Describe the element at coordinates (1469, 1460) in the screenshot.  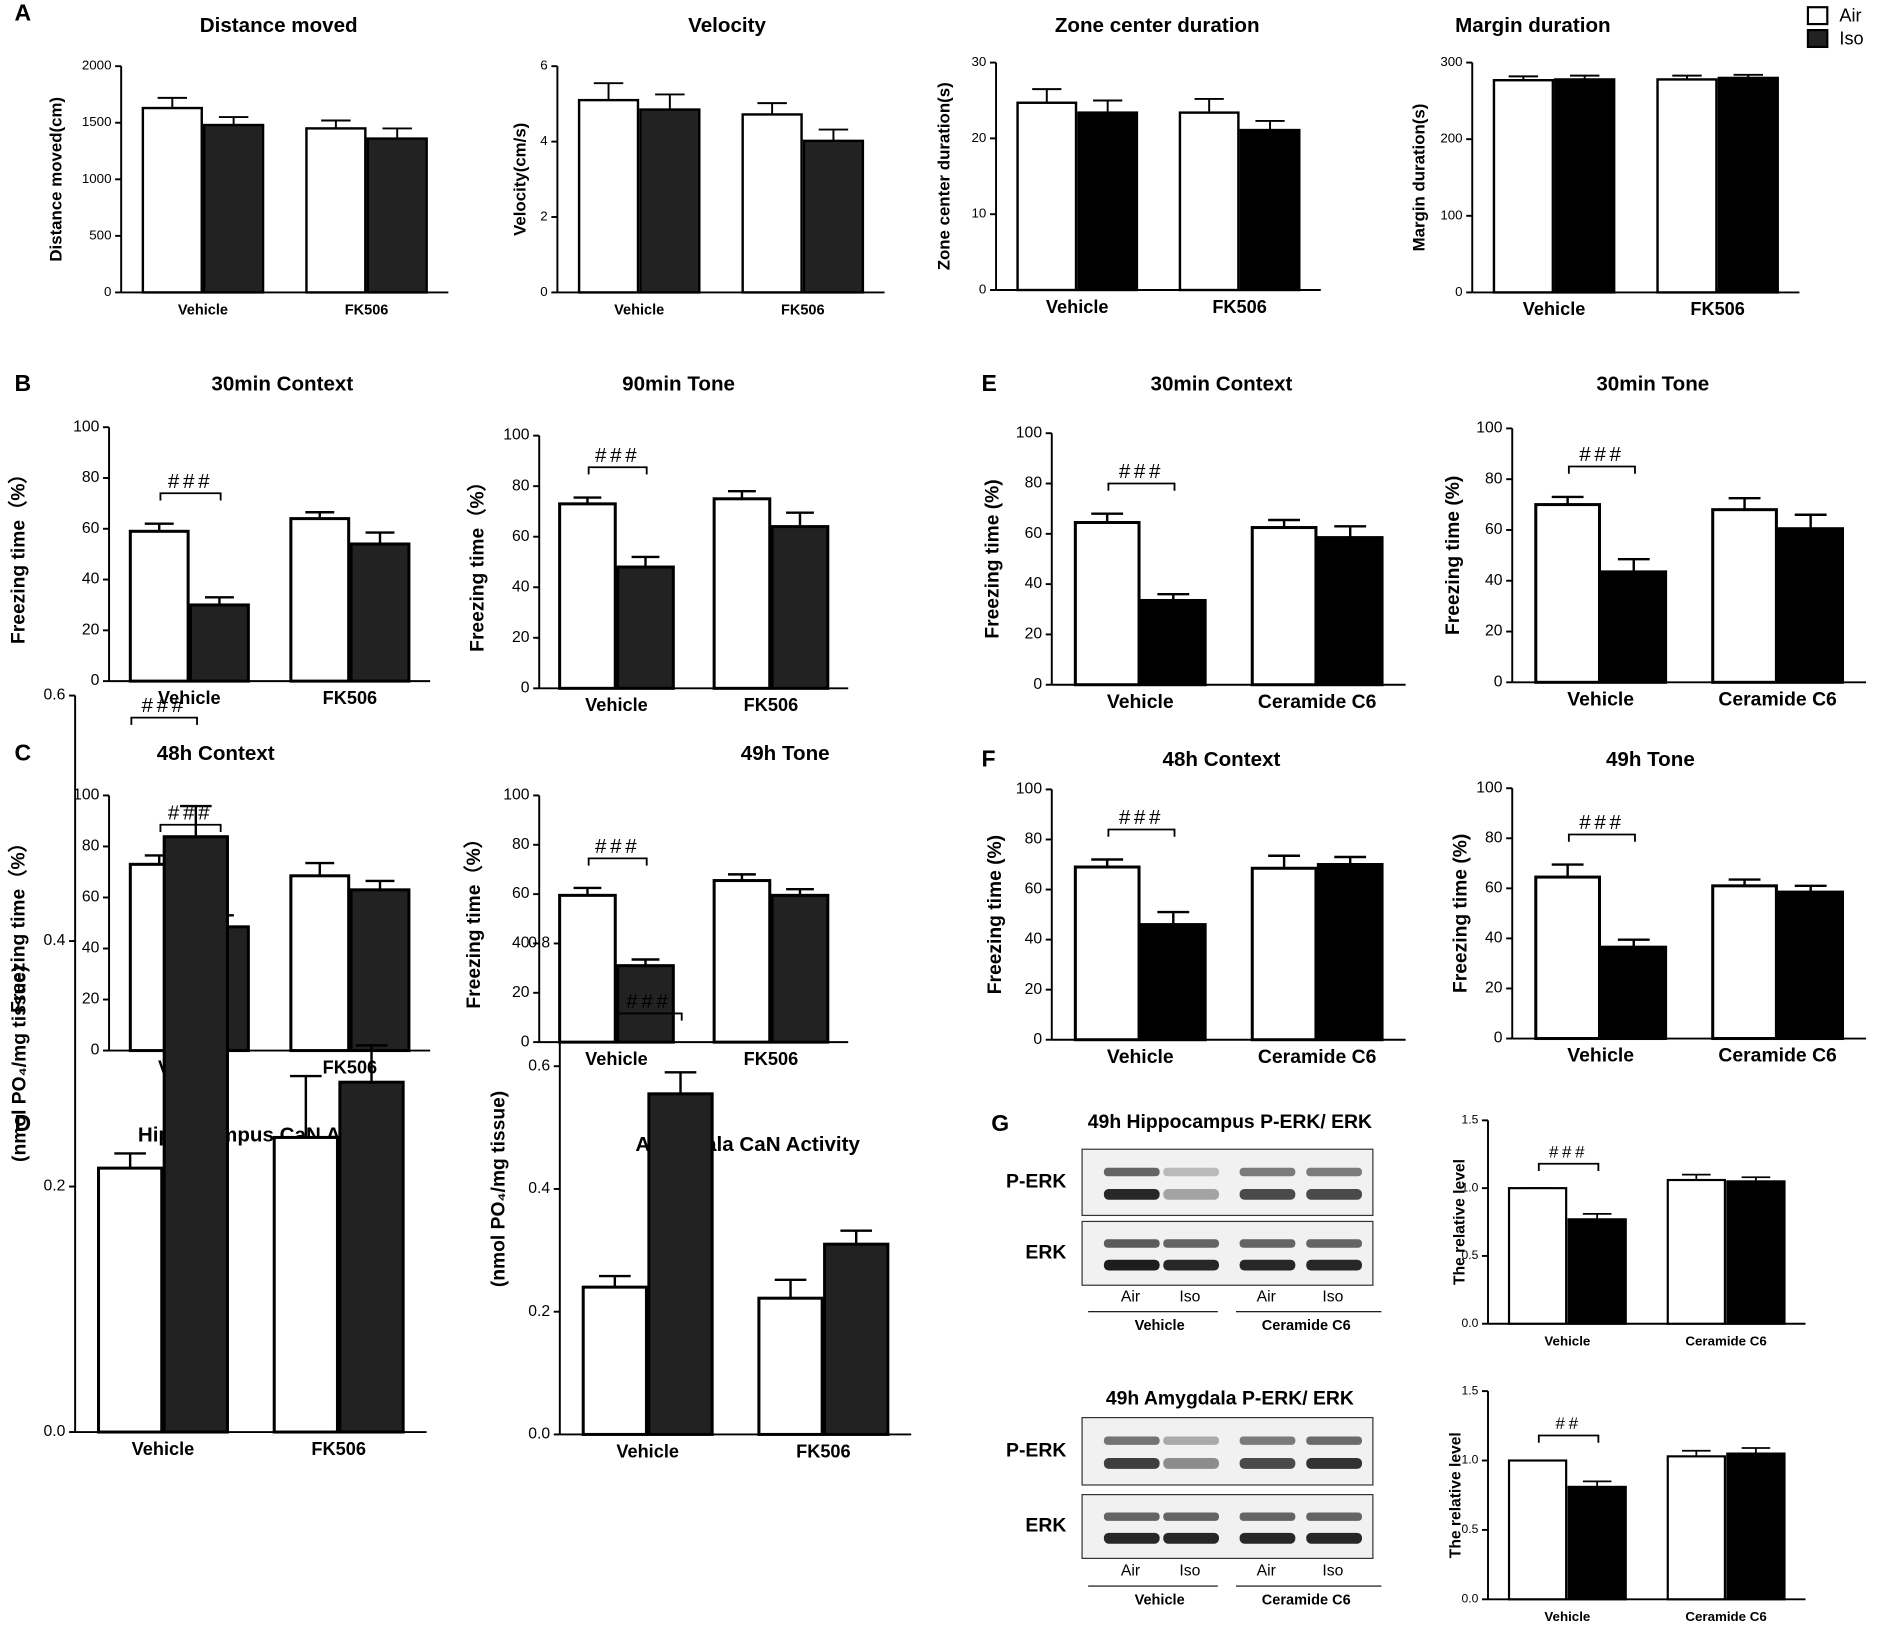
I see `y-tick-label: 1.0` at that location.